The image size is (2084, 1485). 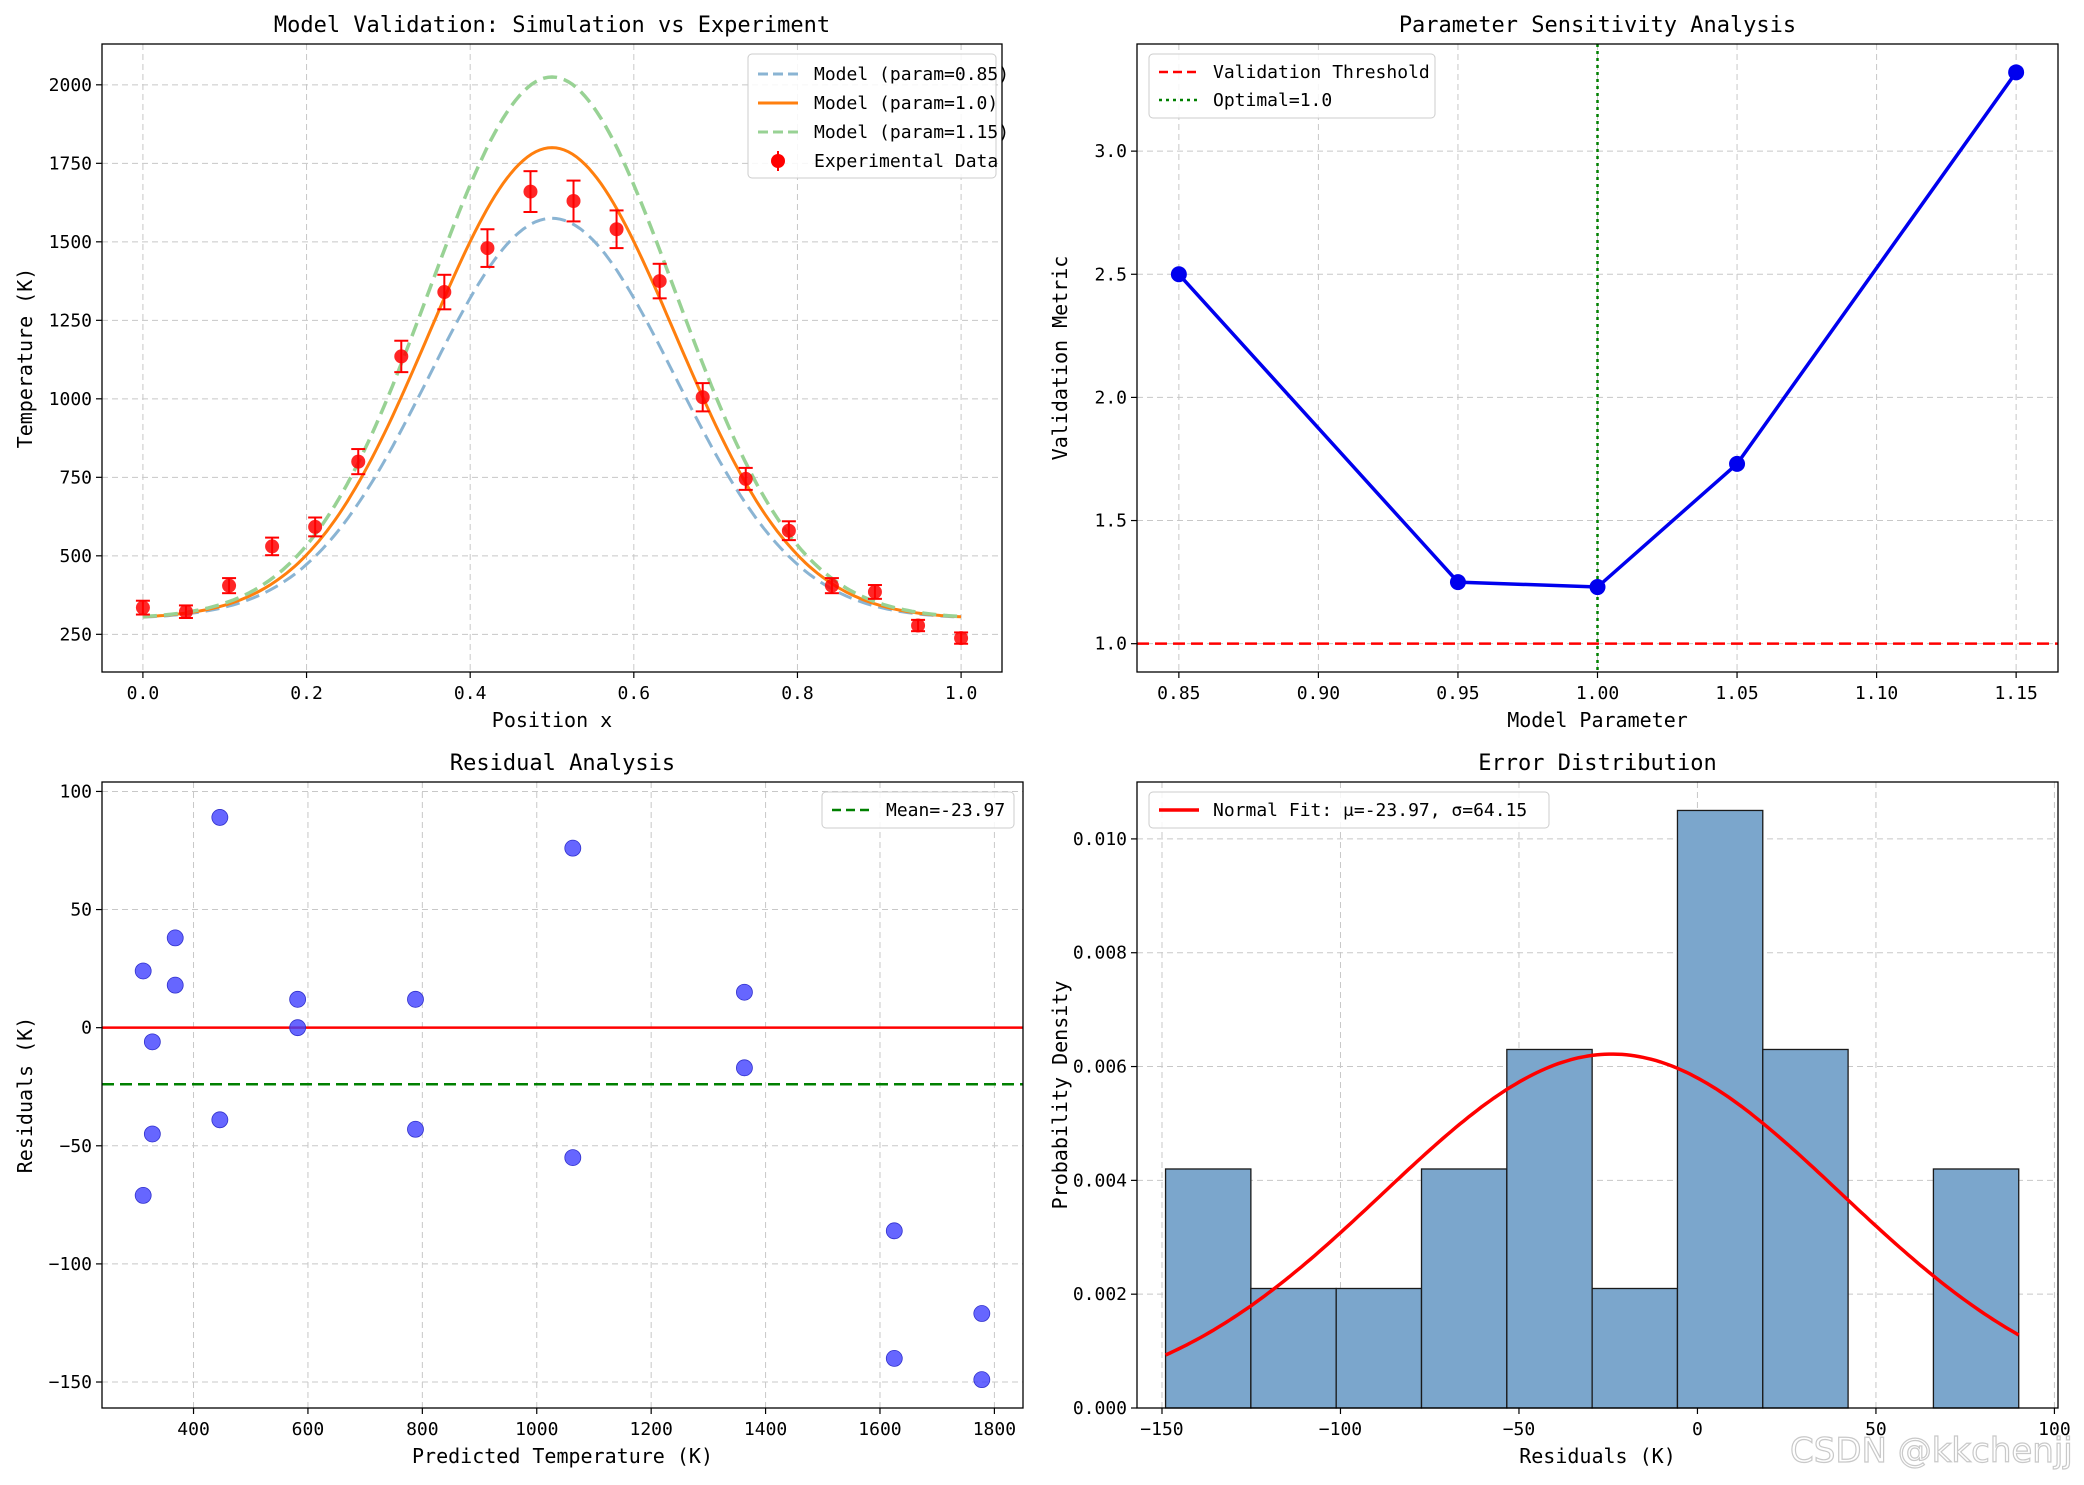 What do you see at coordinates (1100, 953) in the screenshot?
I see `y-tick-label: 0.008` at bounding box center [1100, 953].